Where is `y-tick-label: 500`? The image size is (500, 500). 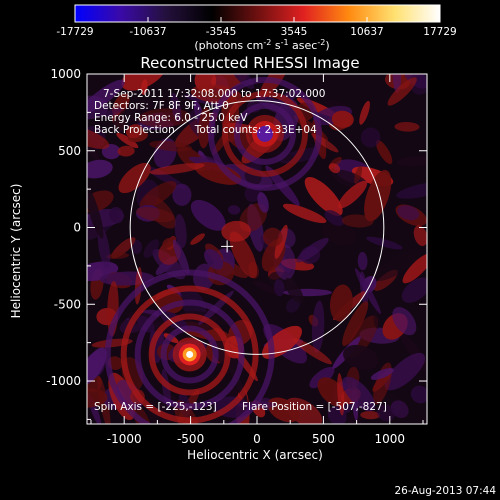 y-tick-label: 500 is located at coordinates (69, 151).